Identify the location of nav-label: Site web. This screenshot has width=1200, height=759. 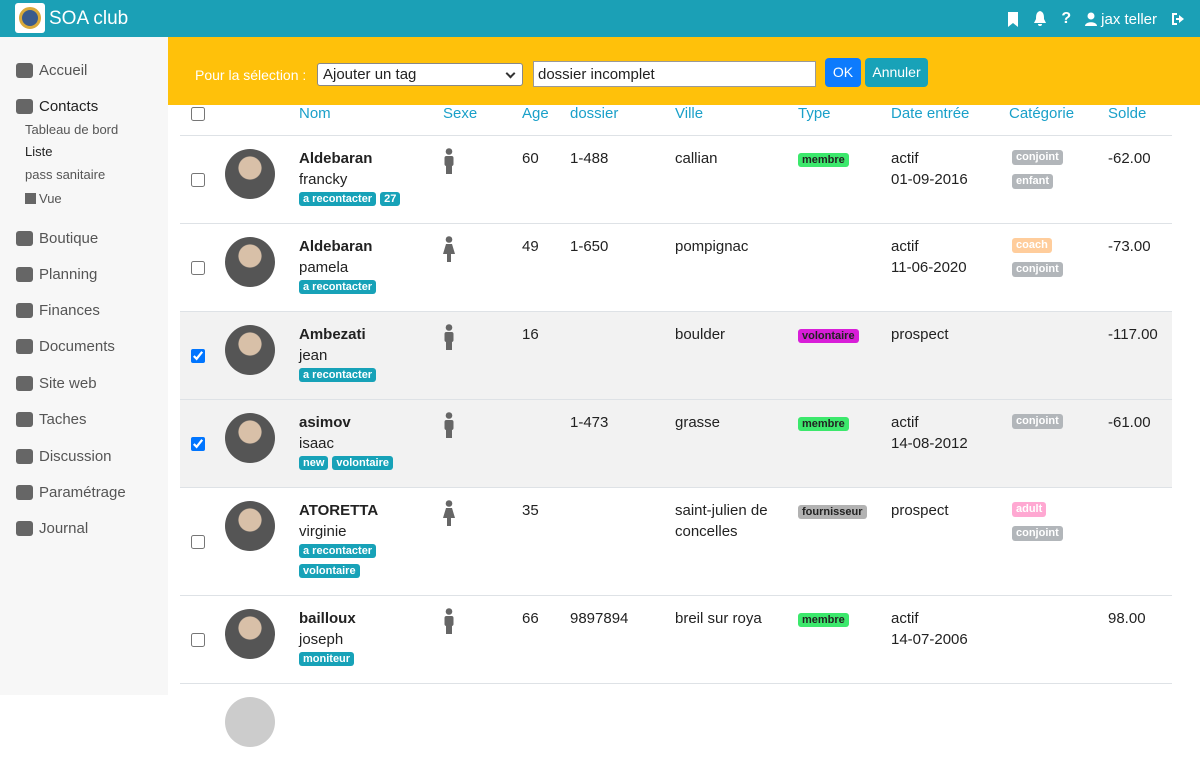
(68, 383).